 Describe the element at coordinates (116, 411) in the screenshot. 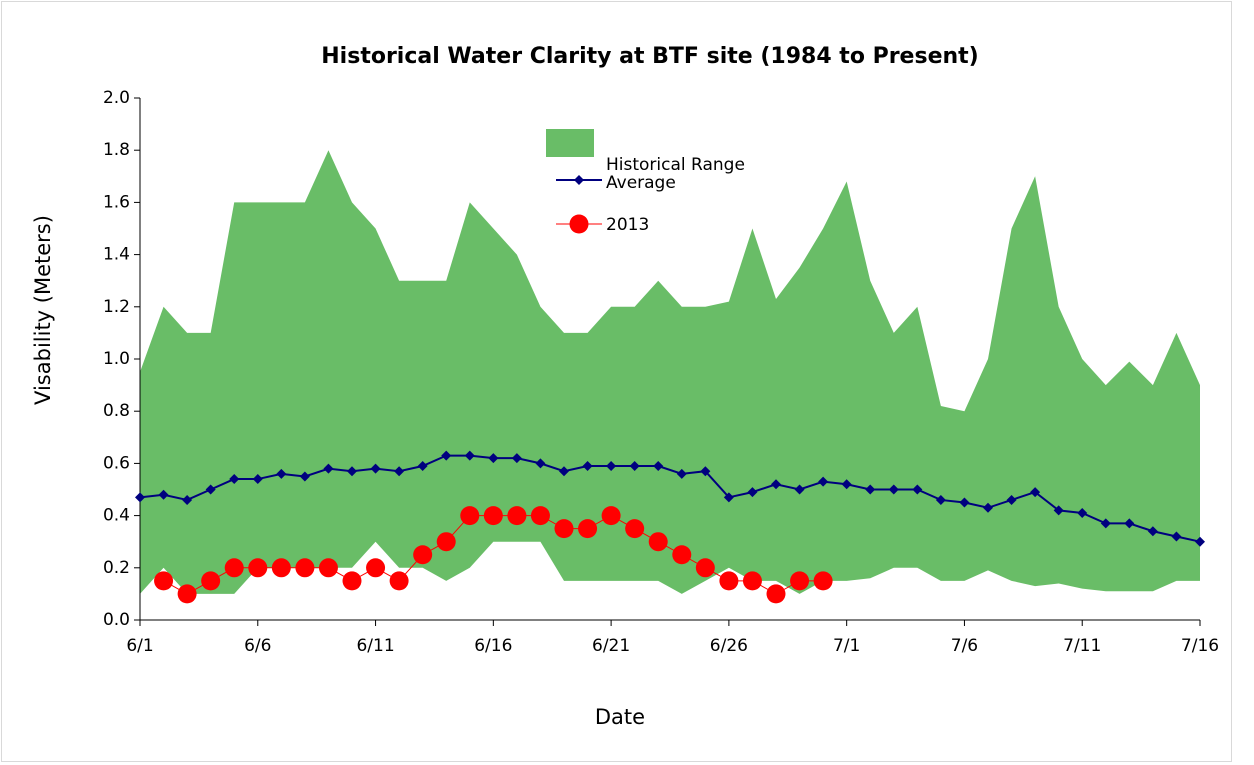

I see `y-tick-label: 0.8` at that location.